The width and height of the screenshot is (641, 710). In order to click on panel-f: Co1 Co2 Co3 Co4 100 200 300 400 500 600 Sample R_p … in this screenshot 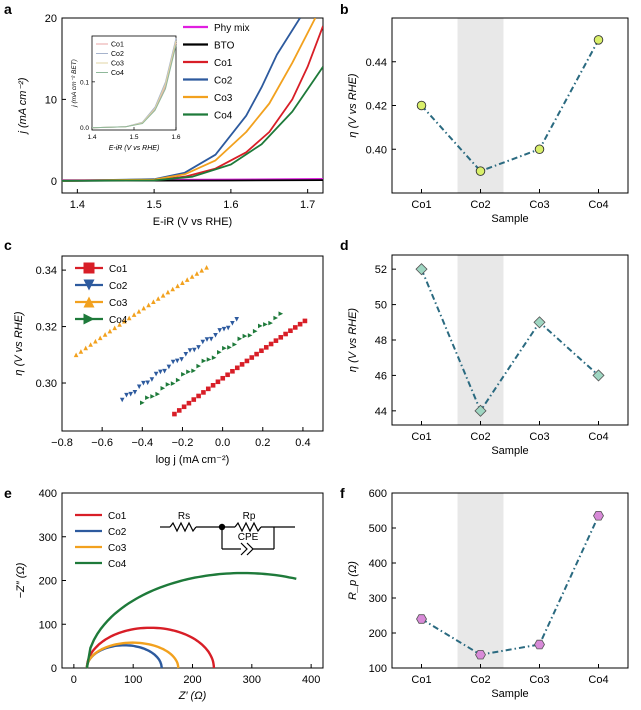, I will do `click(488, 594)`.